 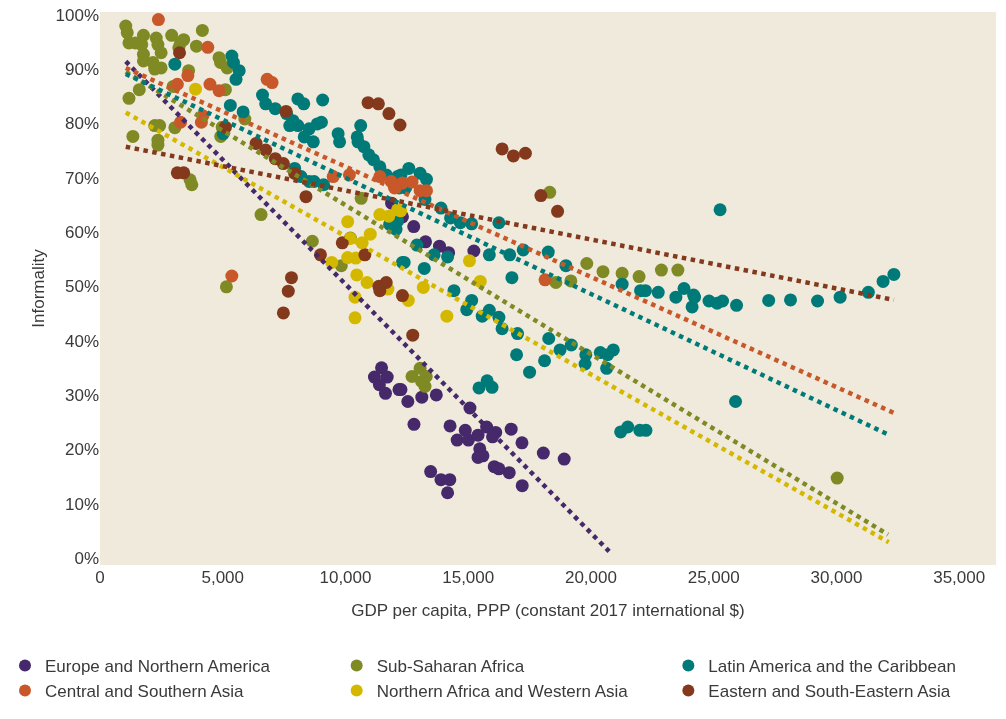 What do you see at coordinates (158, 667) in the screenshot?
I see `legend-label: Europe and Northern America` at bounding box center [158, 667].